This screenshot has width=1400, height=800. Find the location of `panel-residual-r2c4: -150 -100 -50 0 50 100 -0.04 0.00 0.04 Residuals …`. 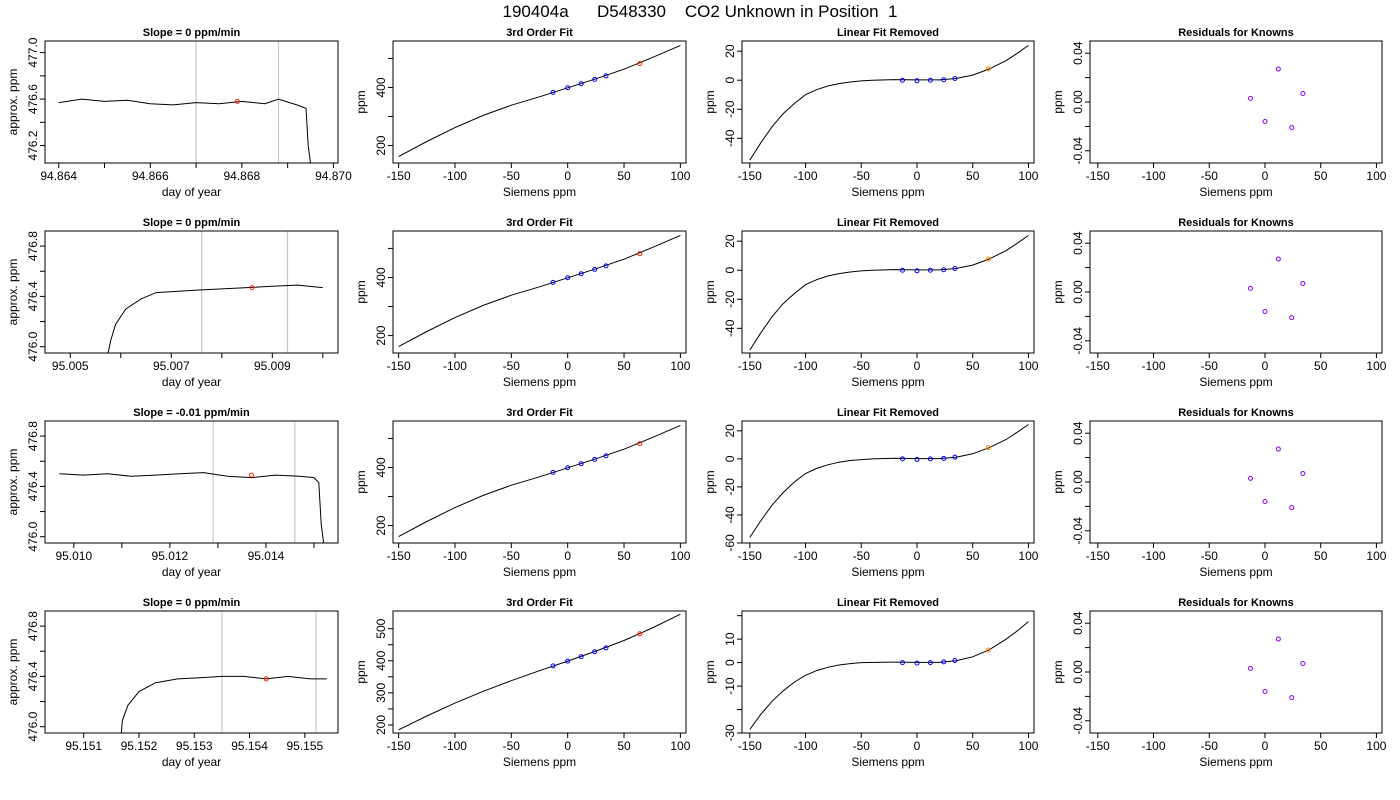

panel-residual-r2c4: -150 -100 -50 0 50 100 -0.04 0.00 0.04 Residuals … is located at coordinates (1219, 303).